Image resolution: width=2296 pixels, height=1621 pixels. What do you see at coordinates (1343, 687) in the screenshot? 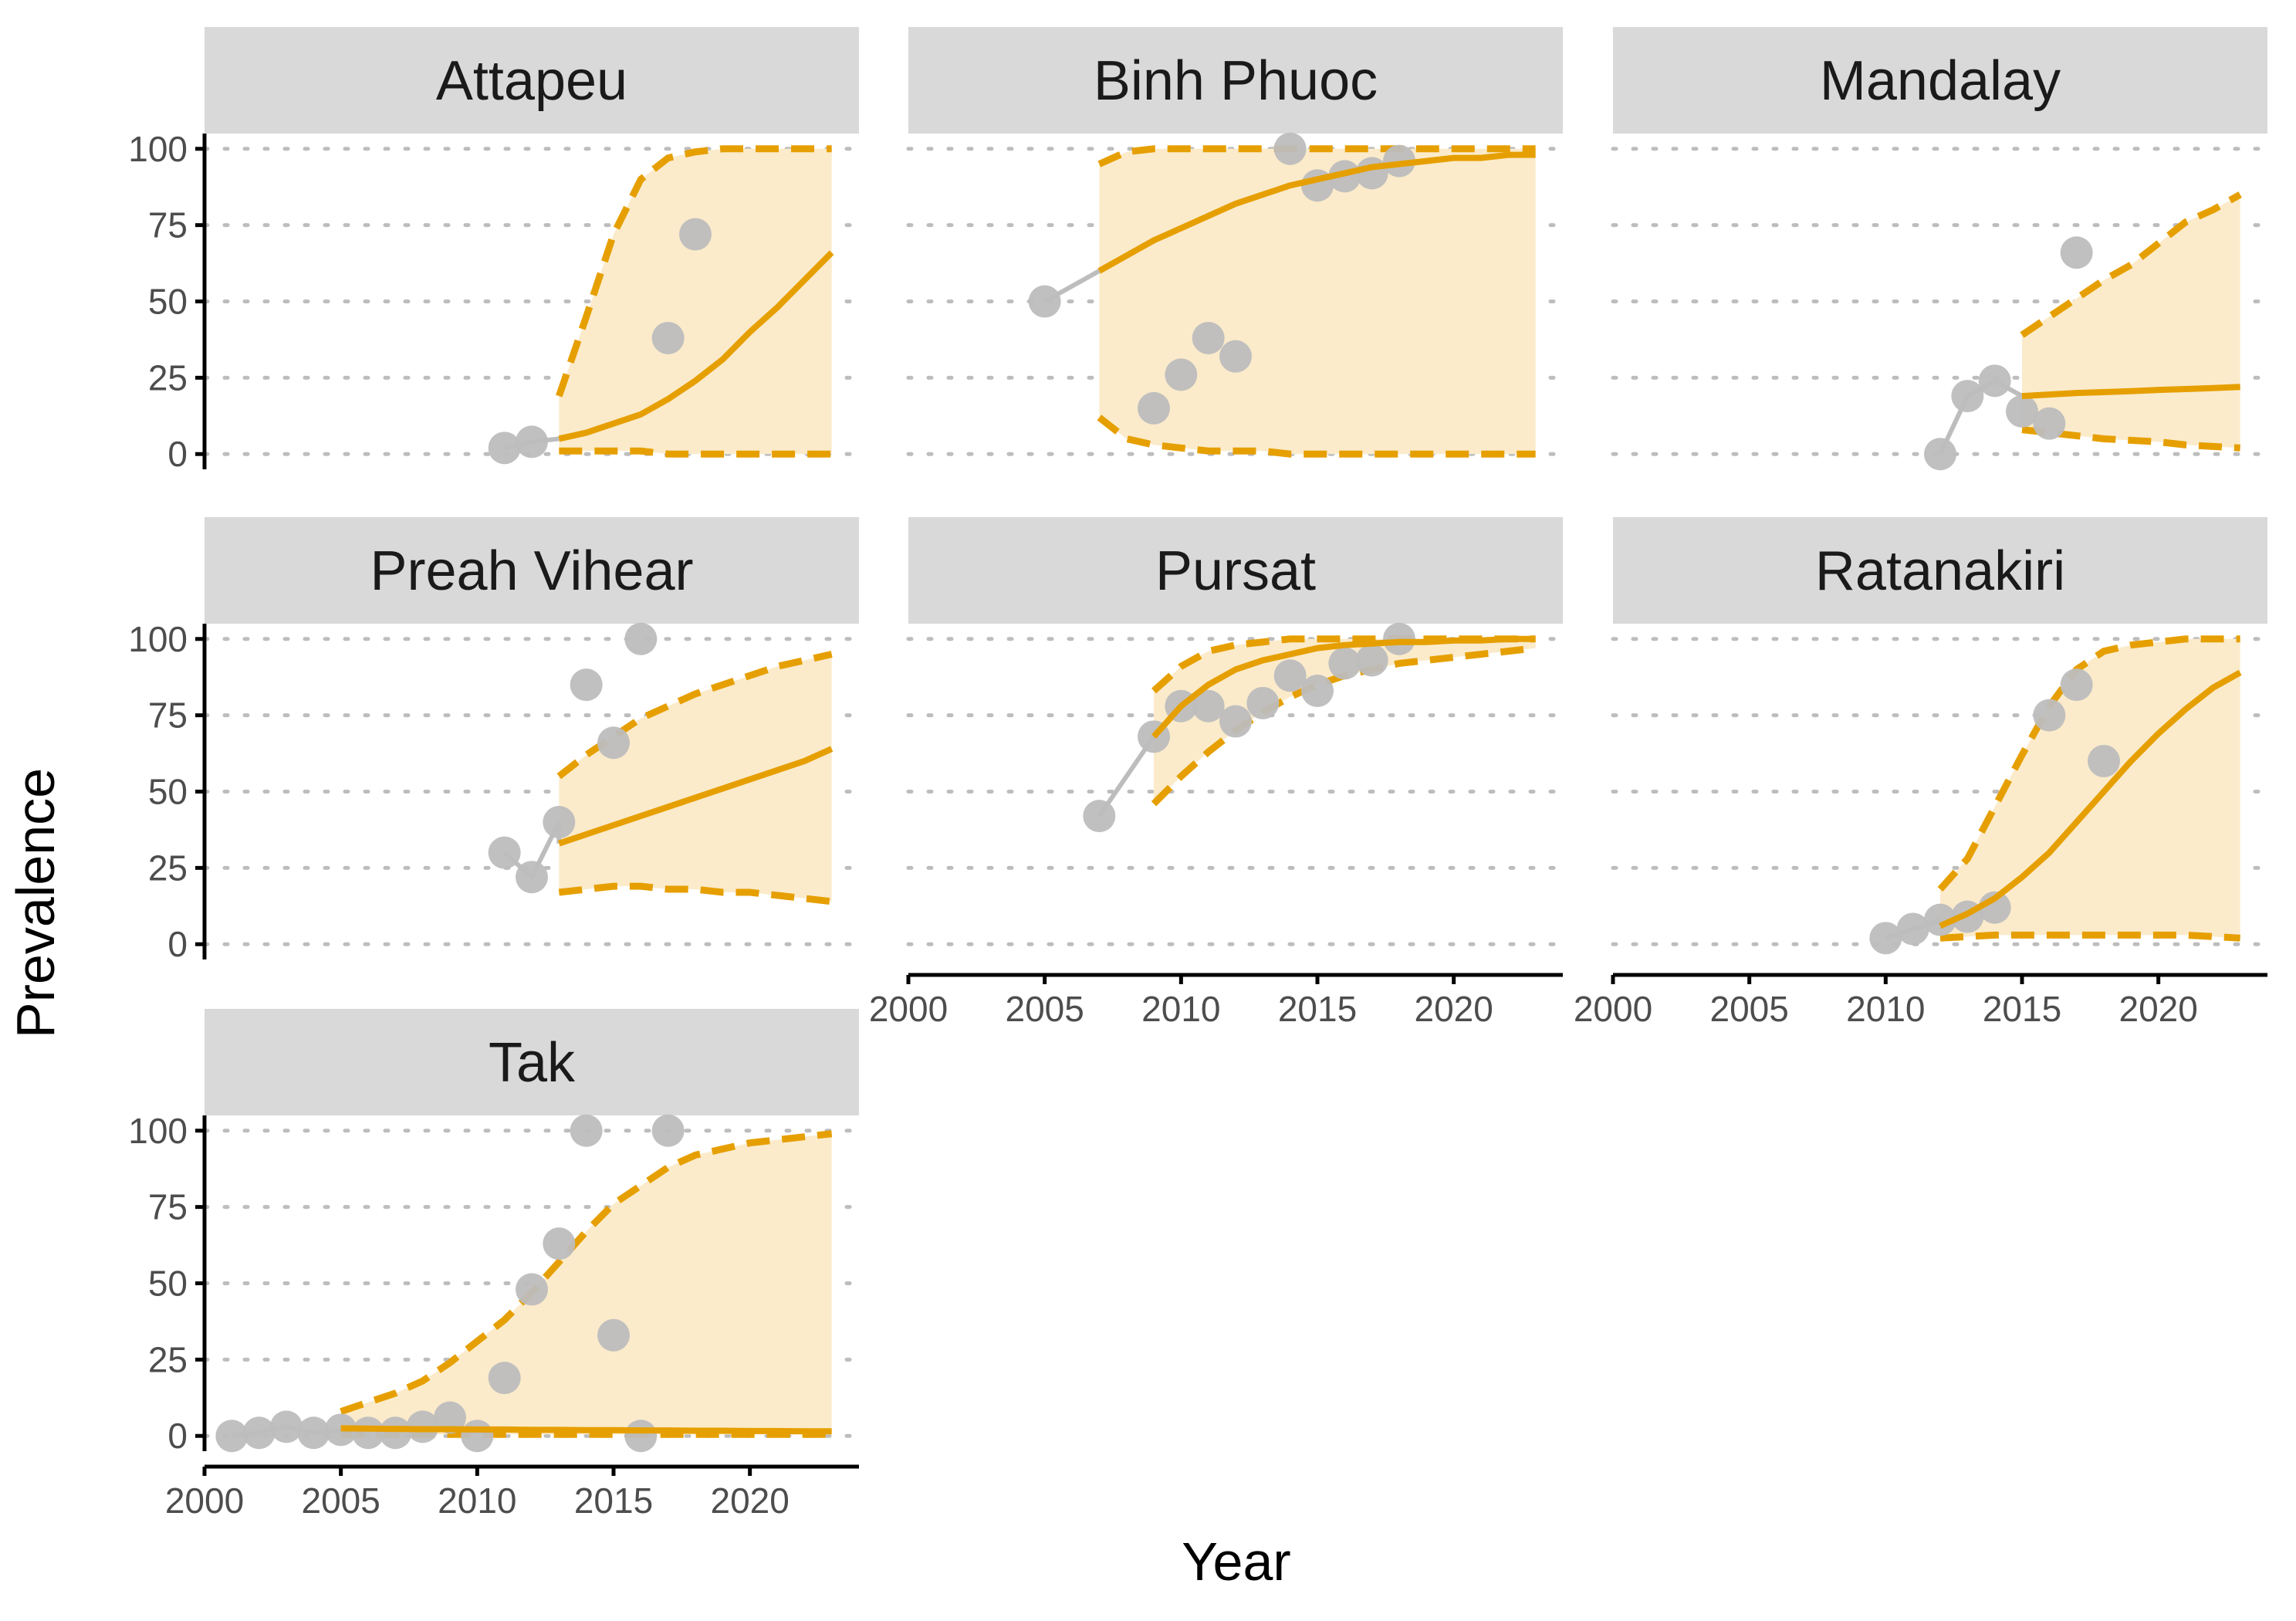
I see `median-line-pursat` at bounding box center [1343, 687].